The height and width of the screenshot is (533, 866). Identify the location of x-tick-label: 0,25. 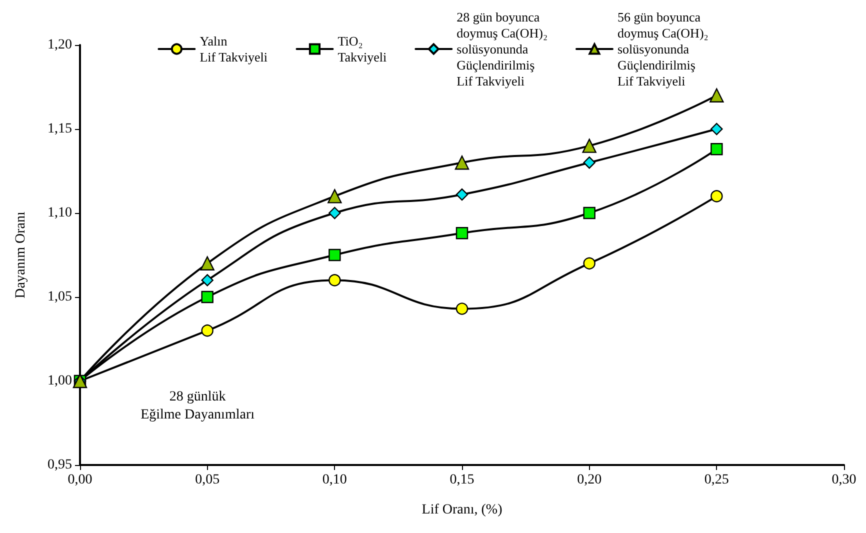
(716, 480).